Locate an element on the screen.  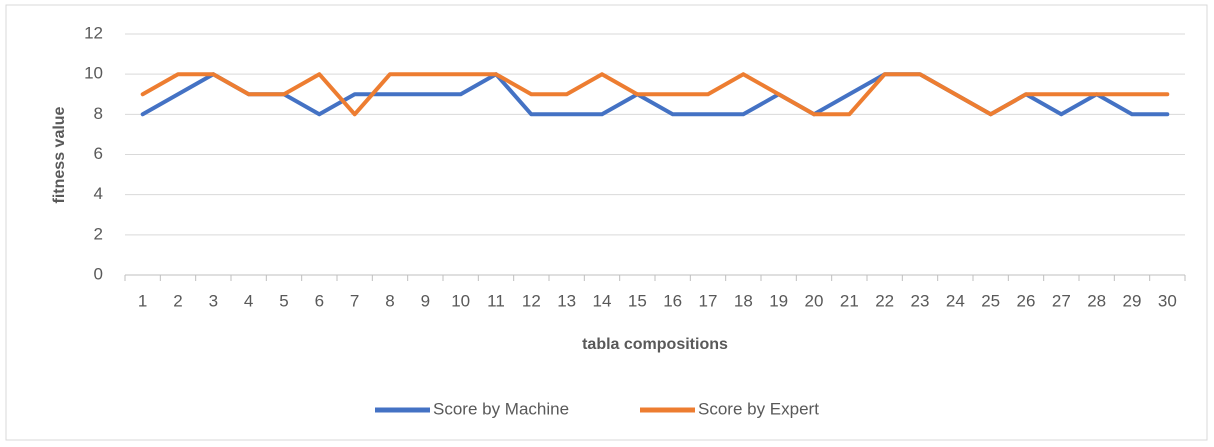
x-tick-label: 11 is located at coordinates (496, 300).